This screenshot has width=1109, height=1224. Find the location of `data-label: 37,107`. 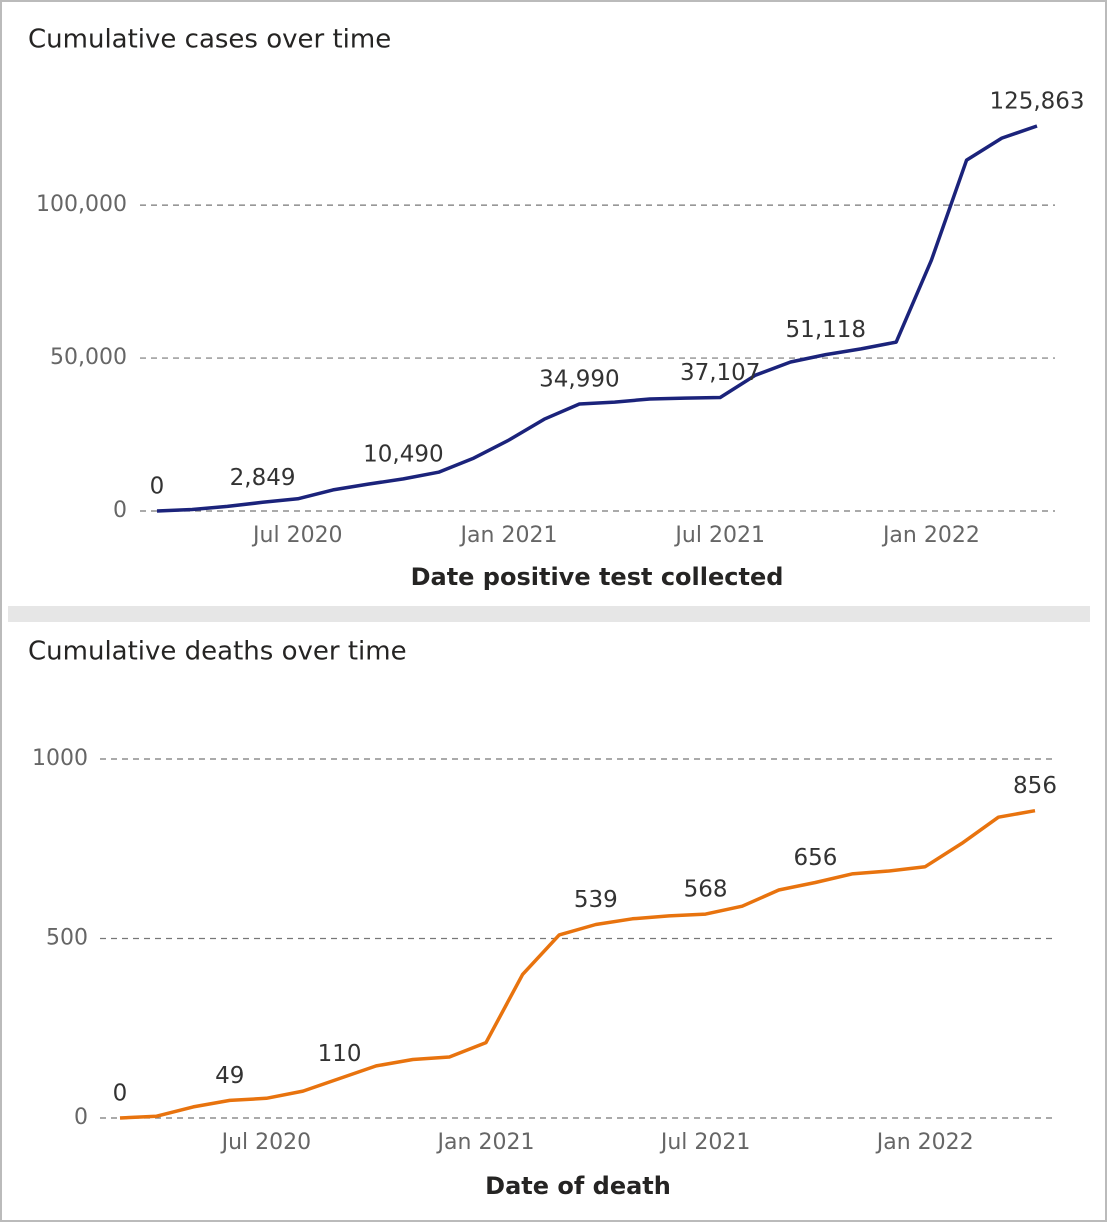

data-label: 37,107 is located at coordinates (720, 373).